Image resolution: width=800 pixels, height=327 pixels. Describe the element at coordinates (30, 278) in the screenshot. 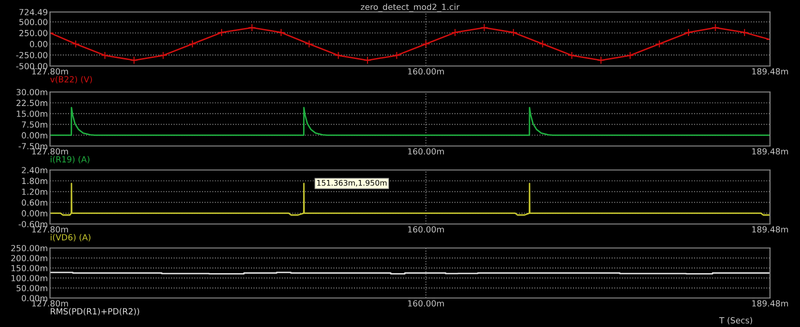

I see `y-tick-label: 100.00m` at that location.